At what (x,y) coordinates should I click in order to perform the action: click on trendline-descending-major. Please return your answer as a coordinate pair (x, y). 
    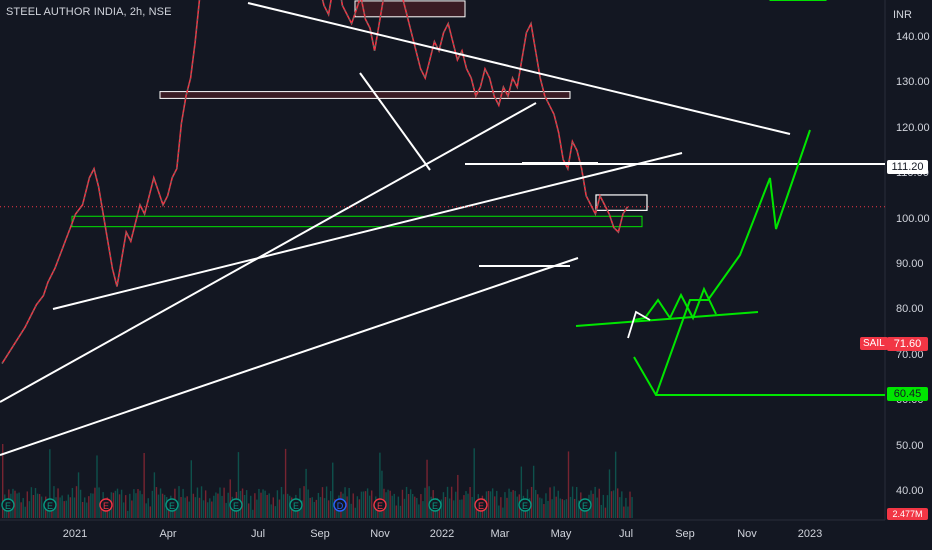
    Looking at the image, I should click on (519, 68).